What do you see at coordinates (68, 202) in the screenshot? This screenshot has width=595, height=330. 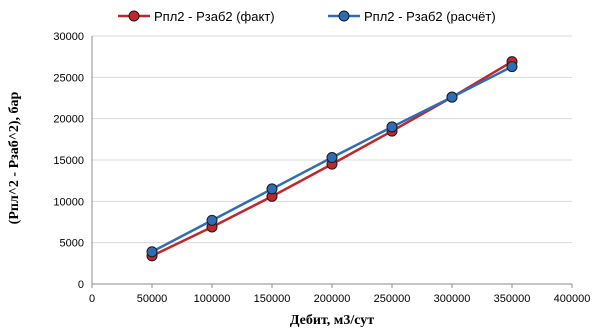 I see `y-tick-label: 10000` at bounding box center [68, 202].